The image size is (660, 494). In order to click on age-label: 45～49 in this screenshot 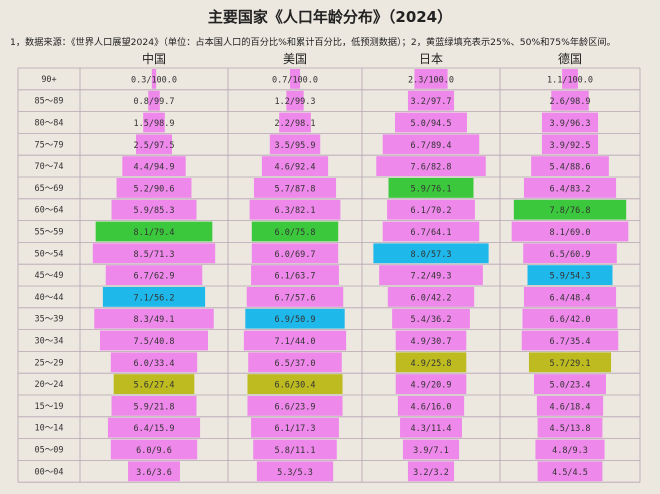, I will do `click(49, 276)`.